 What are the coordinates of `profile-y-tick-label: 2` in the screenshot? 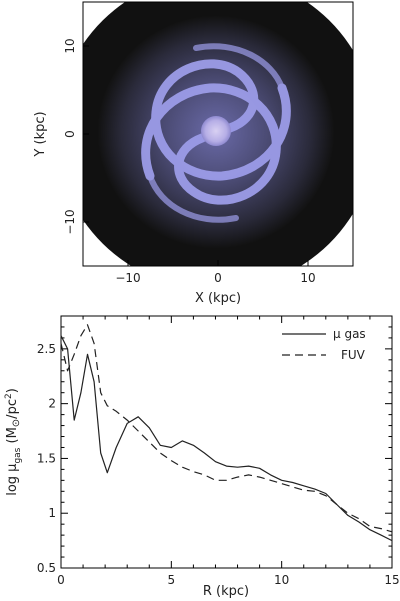 It's located at (52, 404).